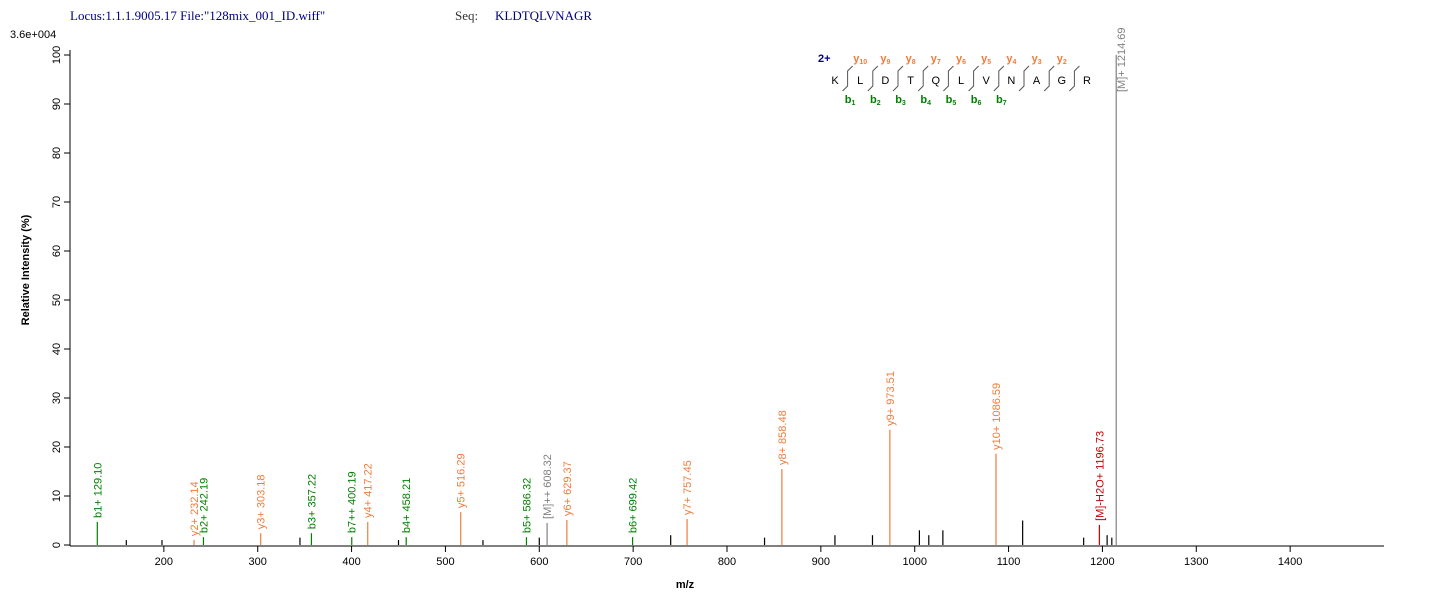  What do you see at coordinates (1196, 562) in the screenshot?
I see `x-tick-label: 1300` at bounding box center [1196, 562].